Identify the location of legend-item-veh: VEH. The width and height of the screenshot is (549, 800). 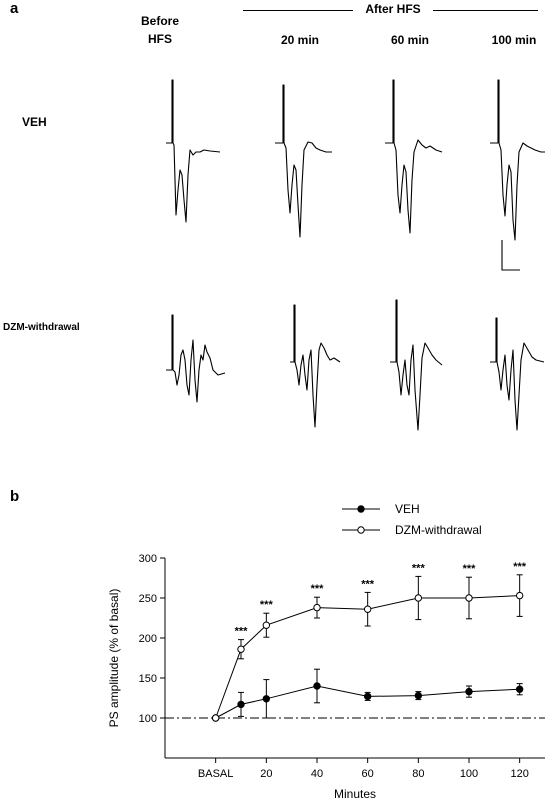
(381, 509).